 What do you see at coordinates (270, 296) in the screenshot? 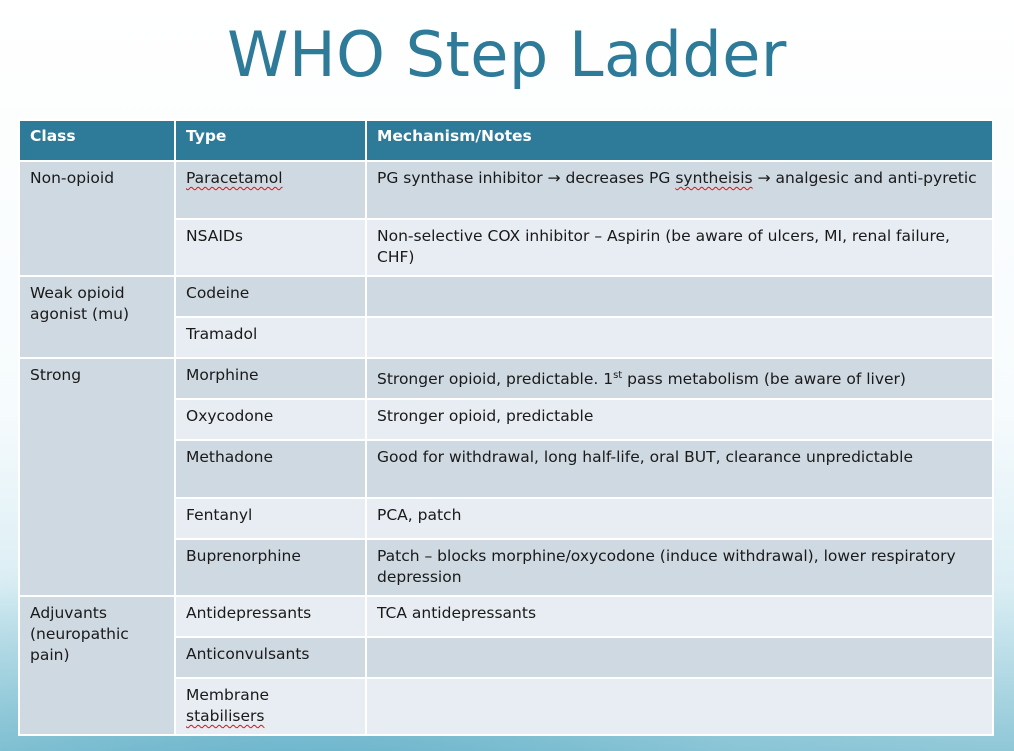
I see `type-cell: Codeine` at bounding box center [270, 296].